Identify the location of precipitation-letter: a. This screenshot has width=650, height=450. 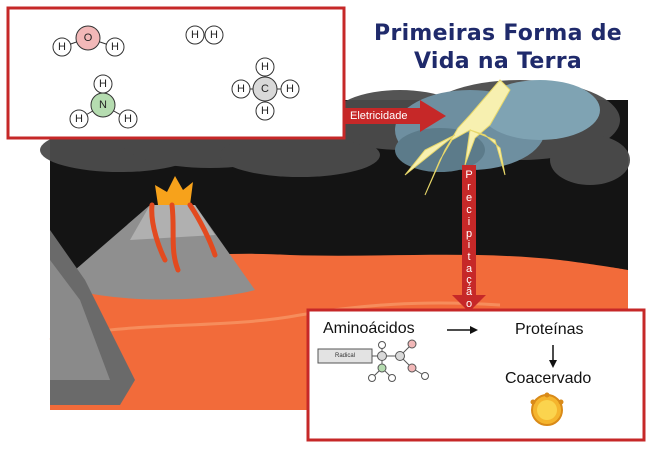
(469, 268).